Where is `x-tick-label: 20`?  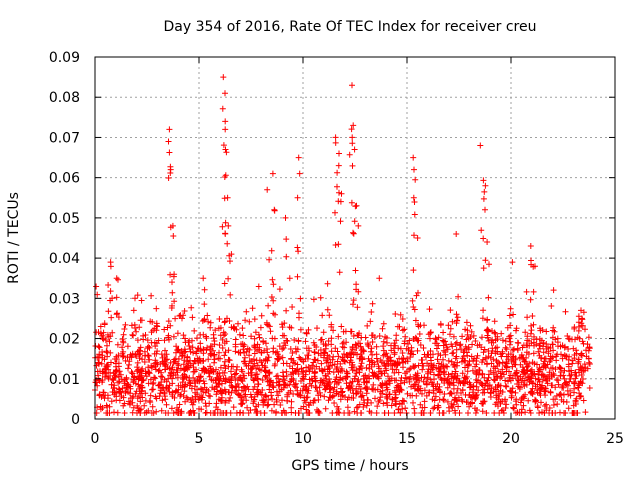
x-tick-label: 20 is located at coordinates (511, 439).